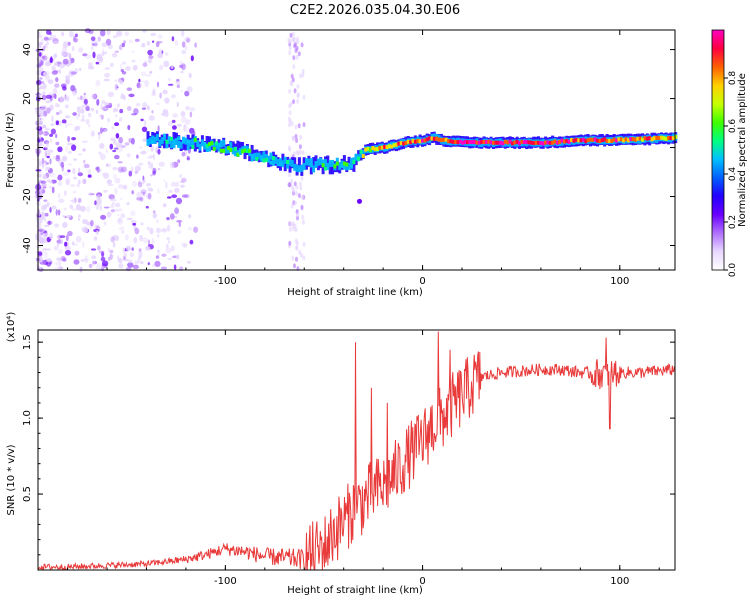 This screenshot has height=600, width=750. I want to click on y-tick-label: 0, so click(27, 147).